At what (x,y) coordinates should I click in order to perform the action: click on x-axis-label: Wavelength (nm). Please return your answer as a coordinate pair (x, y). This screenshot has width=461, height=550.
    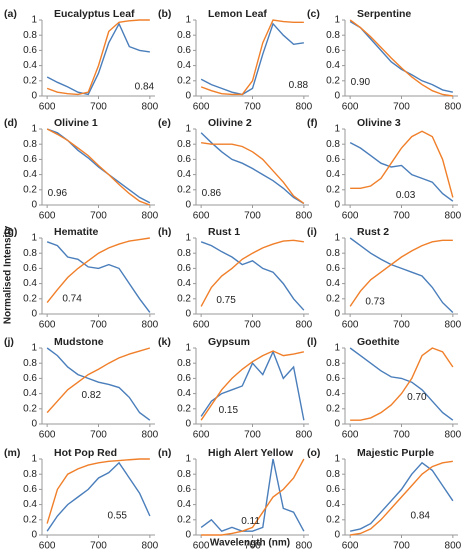
    Looking at the image, I should click on (250, 543).